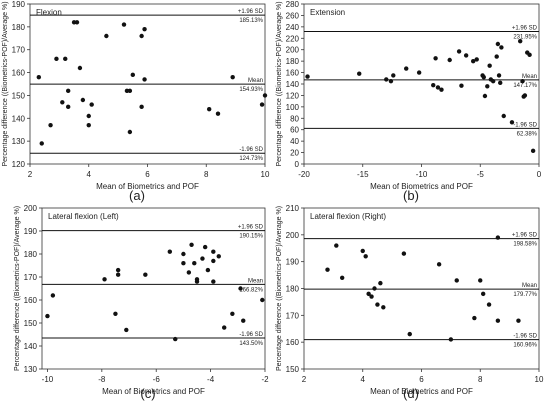 The image size is (550, 414). Describe the element at coordinates (293, 15) in the screenshot. I see `y-tick-label: 260` at that location.